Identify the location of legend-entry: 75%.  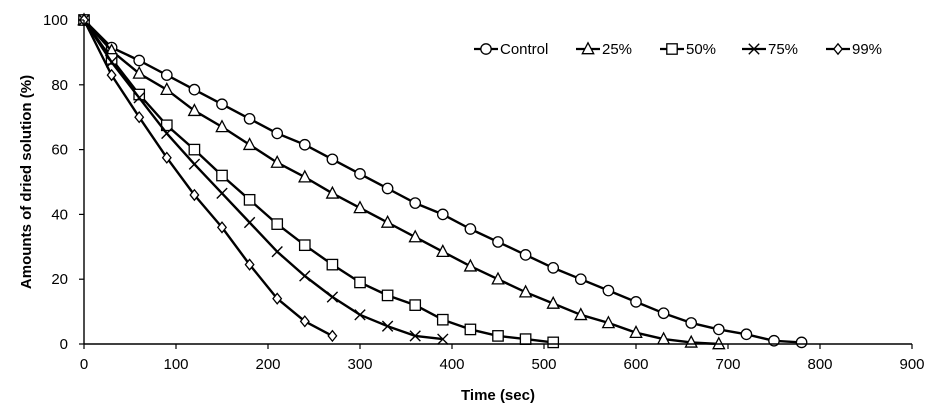
(770, 49).